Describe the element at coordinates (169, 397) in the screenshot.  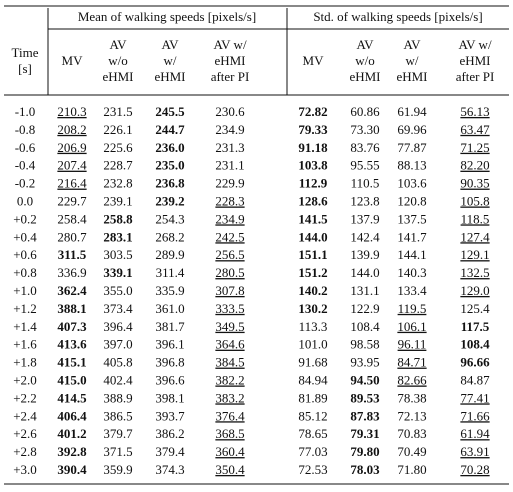
I see `value-cell: 398.1` at that location.